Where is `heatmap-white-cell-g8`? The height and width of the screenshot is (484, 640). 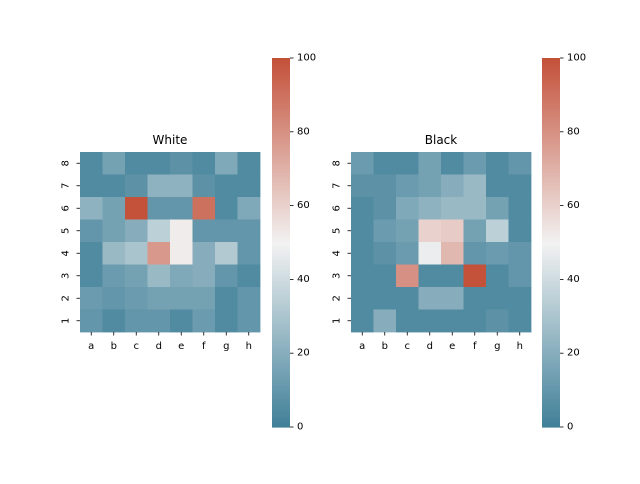
heatmap-white-cell-g8 is located at coordinates (226, 163).